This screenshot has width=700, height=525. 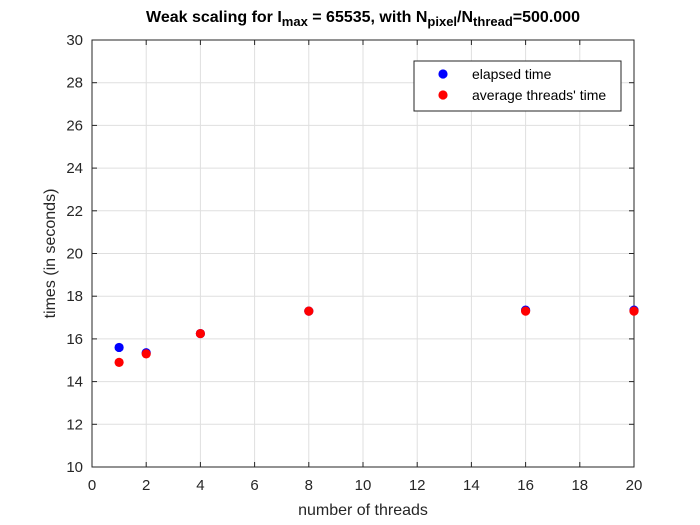 What do you see at coordinates (368, 17) in the screenshot?
I see `title-text: = 65535, with N` at bounding box center [368, 17].